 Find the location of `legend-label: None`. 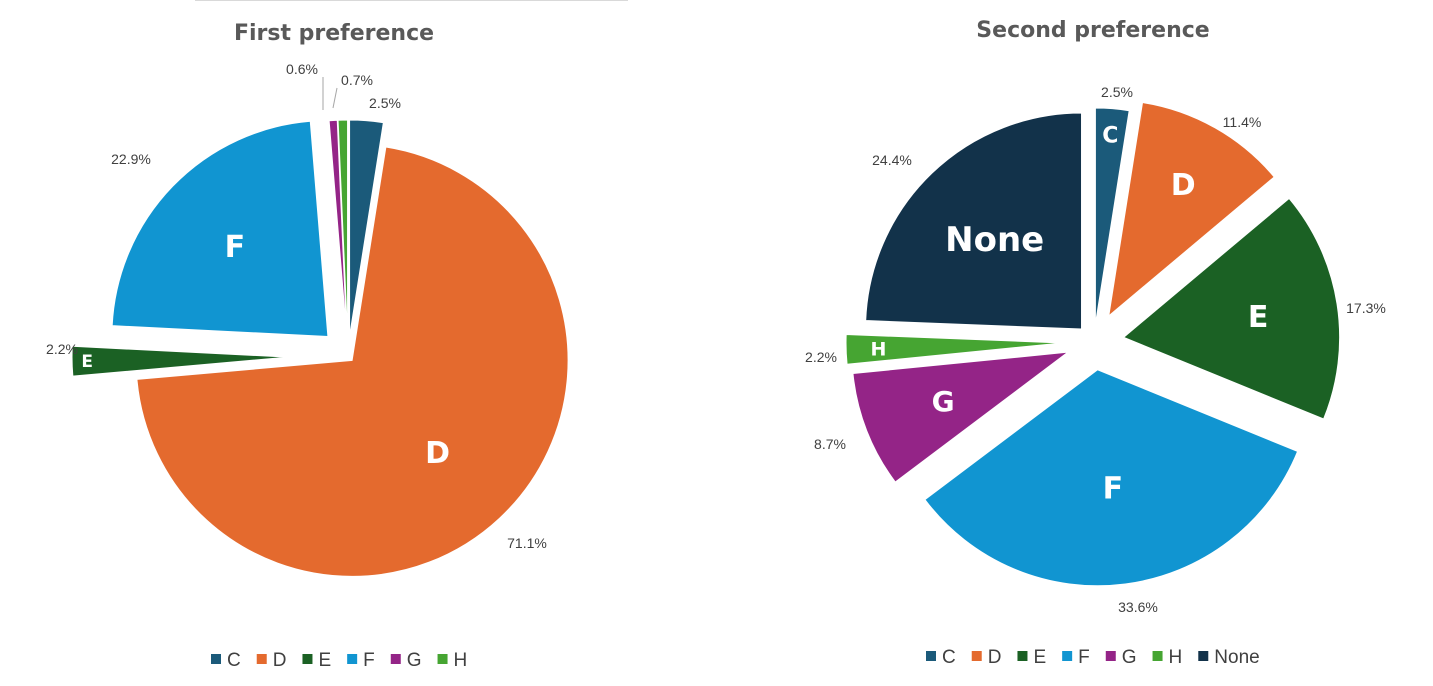

legend-label: None is located at coordinates (1236, 657).